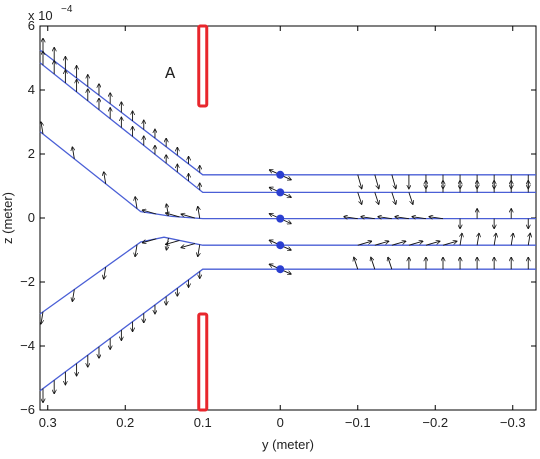 This screenshot has height=459, width=540. Describe the element at coordinates (288, 444) in the screenshot. I see `x-axis-label: y (meter)` at that location.